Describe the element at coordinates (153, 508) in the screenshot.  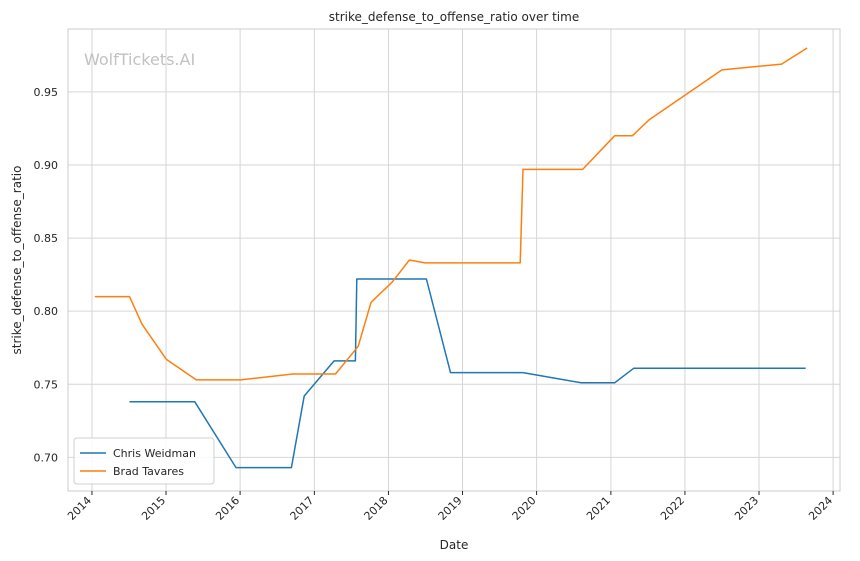
I see `x-tick-label: 2015` at that location.